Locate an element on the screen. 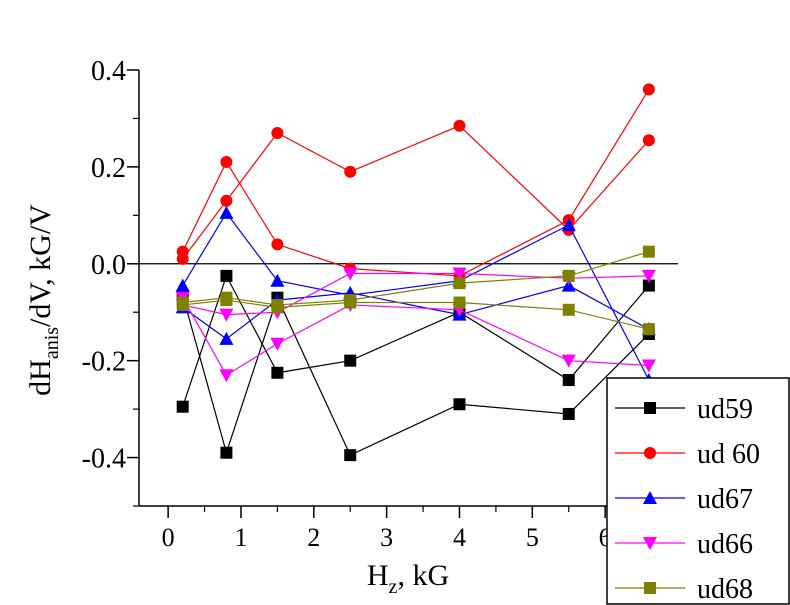  series-ud68 is located at coordinates (415, 290).